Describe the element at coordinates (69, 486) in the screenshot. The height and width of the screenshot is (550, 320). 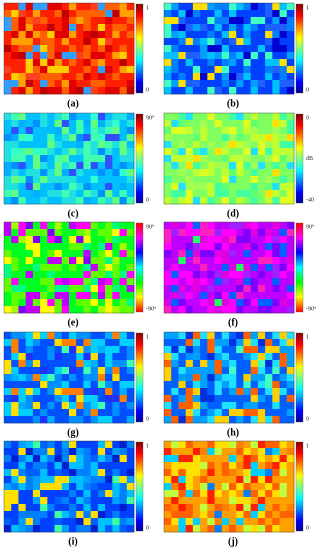
I see `image-border` at that location.